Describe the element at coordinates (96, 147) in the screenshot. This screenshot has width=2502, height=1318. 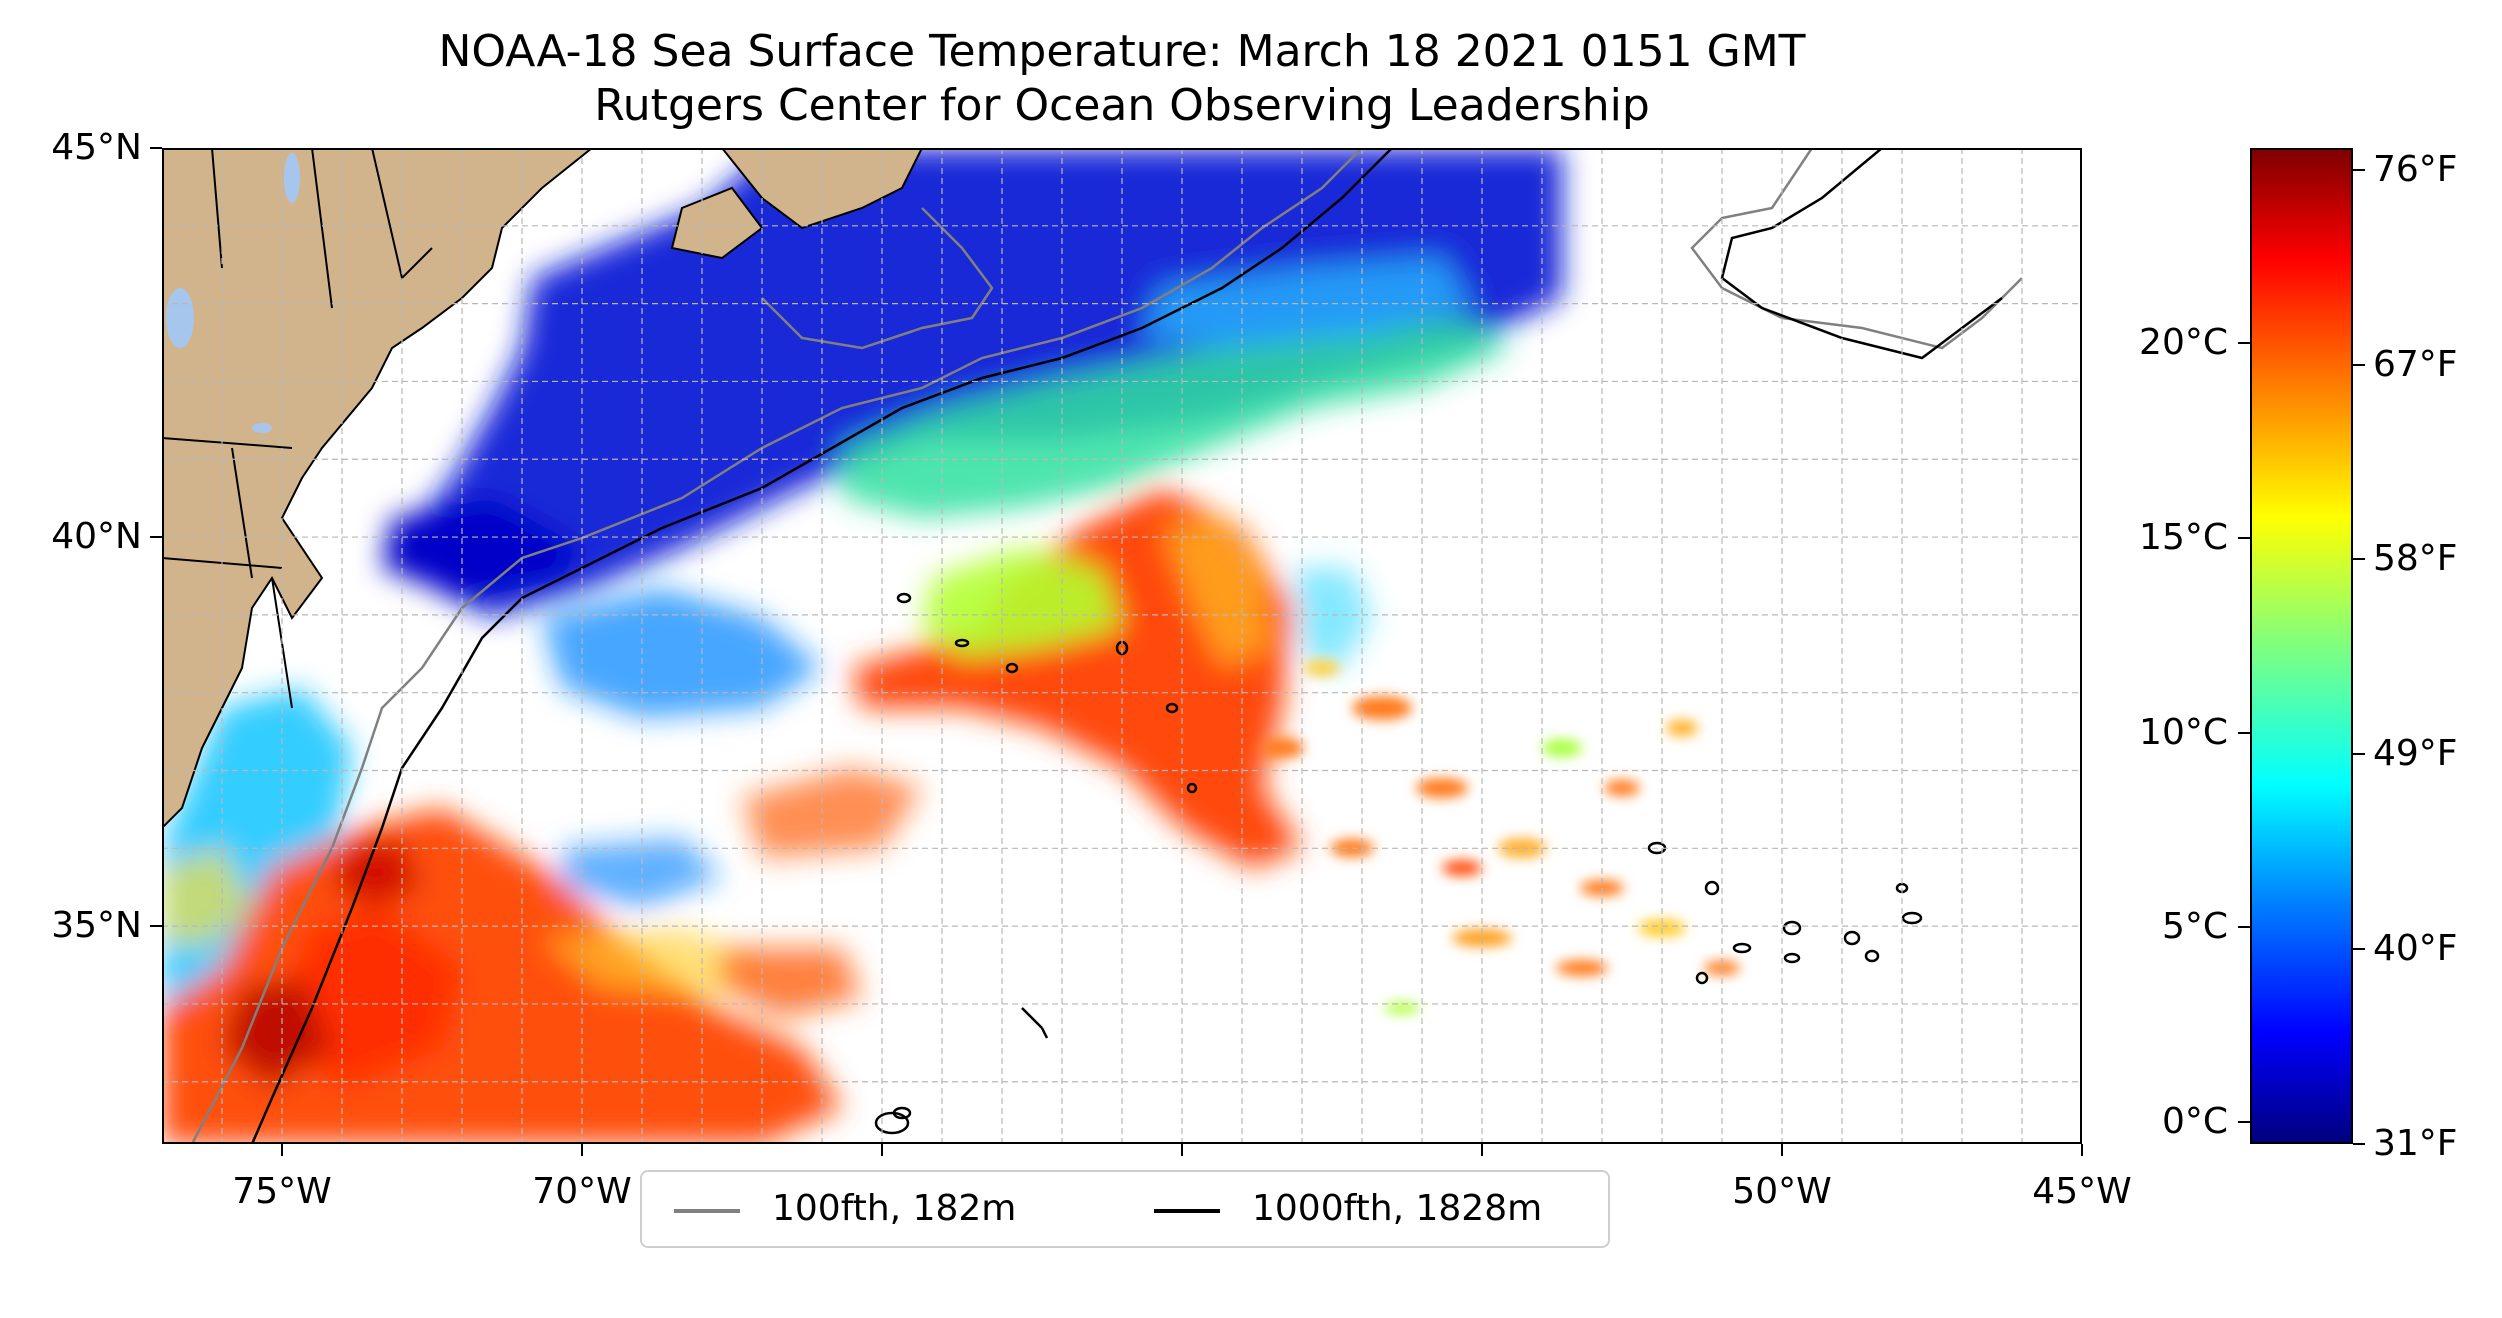
I see `lat-tick-label: 45°N` at that location.